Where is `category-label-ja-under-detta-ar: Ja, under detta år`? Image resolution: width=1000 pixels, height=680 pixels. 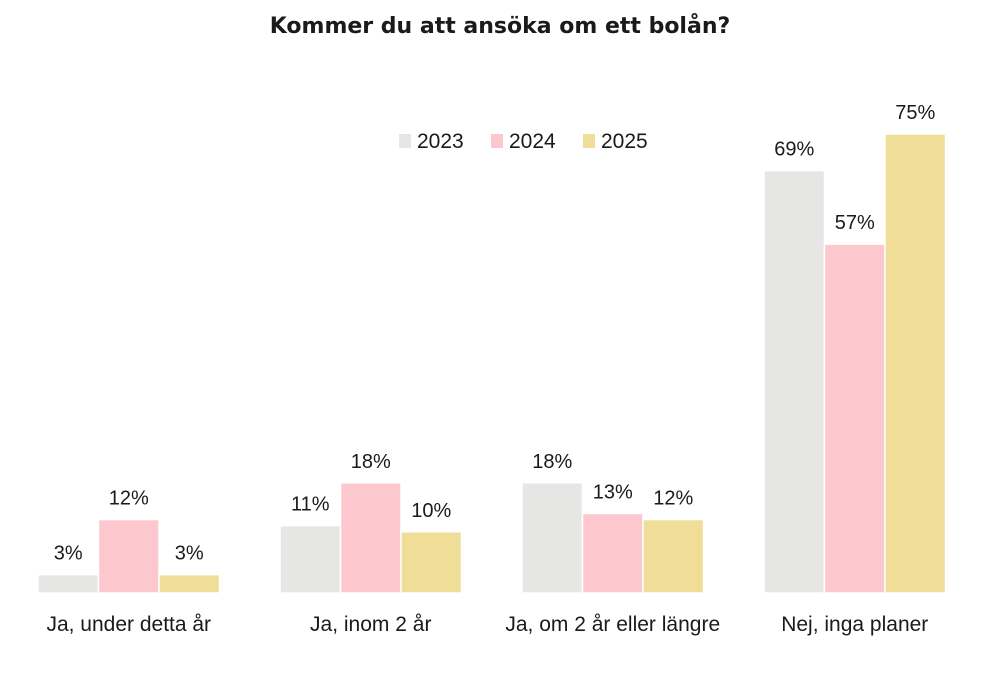
category-label-ja-under-detta-ar: Ja, under detta år is located at coordinates (128, 624).